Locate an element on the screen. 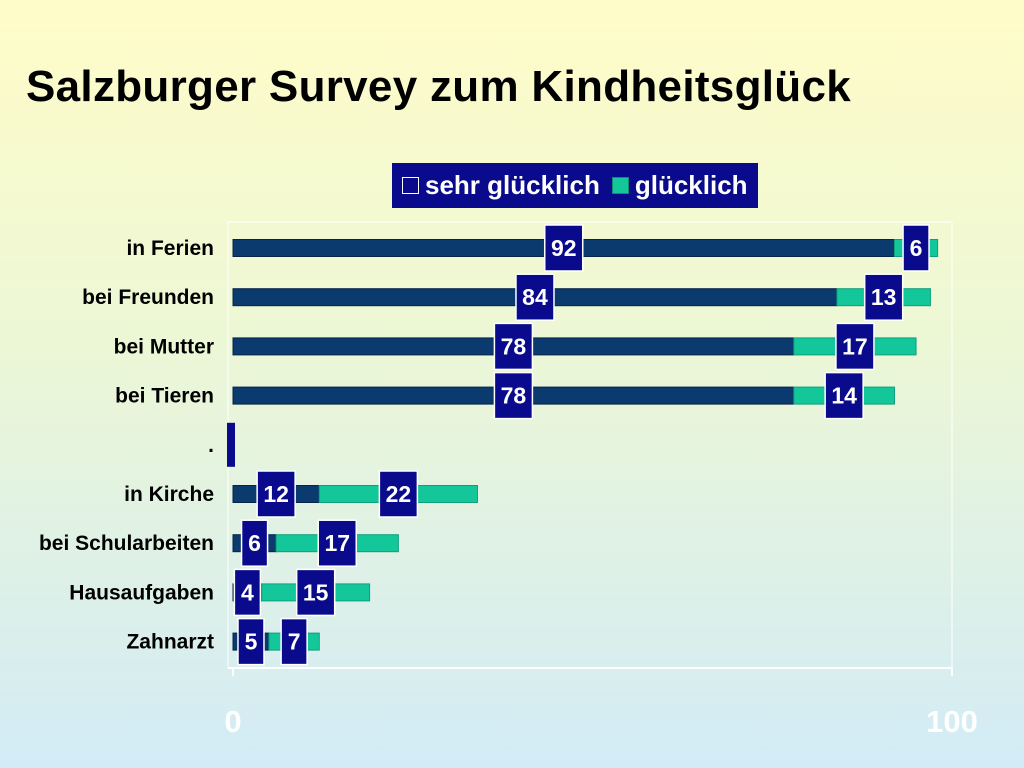 The image size is (1024, 768). value-label-zahnarzt-series-0: 5 is located at coordinates (251, 642).